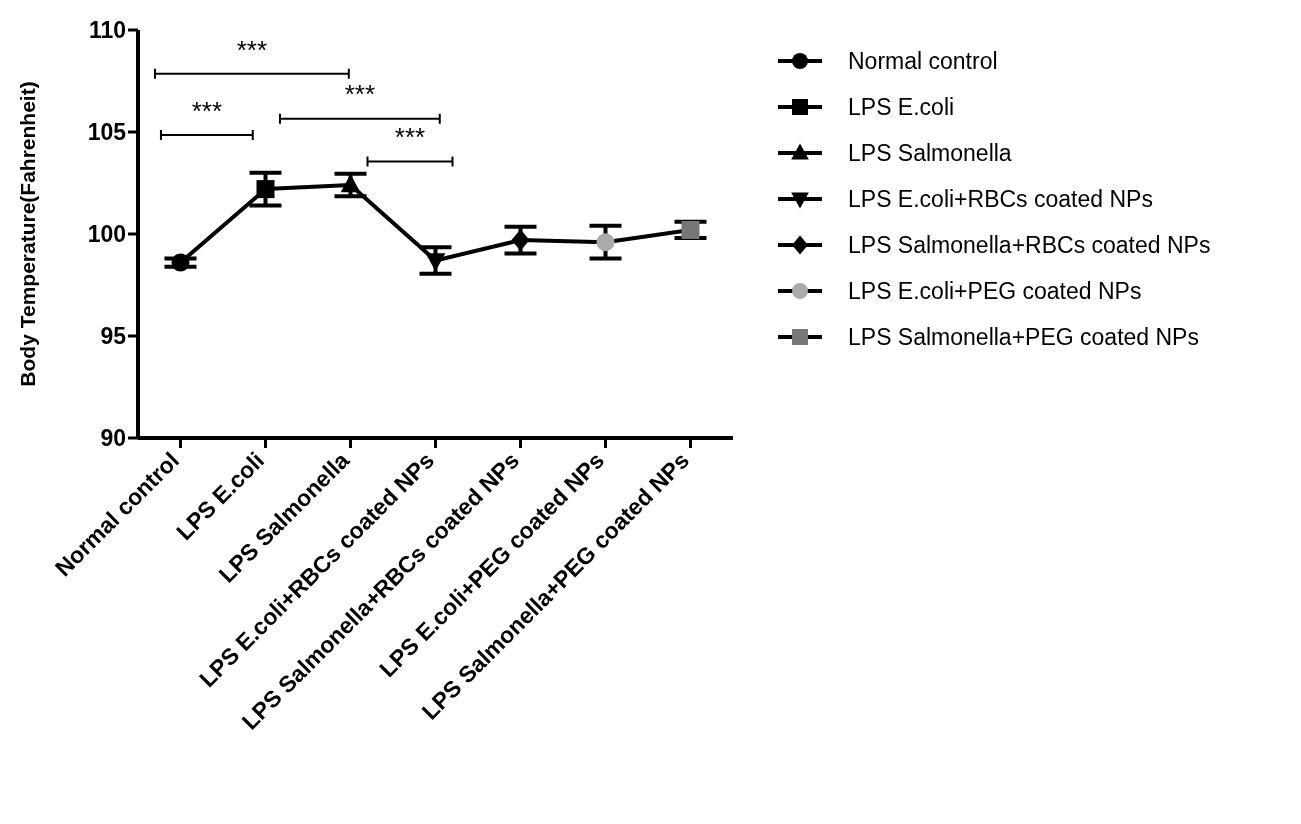 The width and height of the screenshot is (1301, 824). I want to click on legend-label: Normal control, so click(923, 61).